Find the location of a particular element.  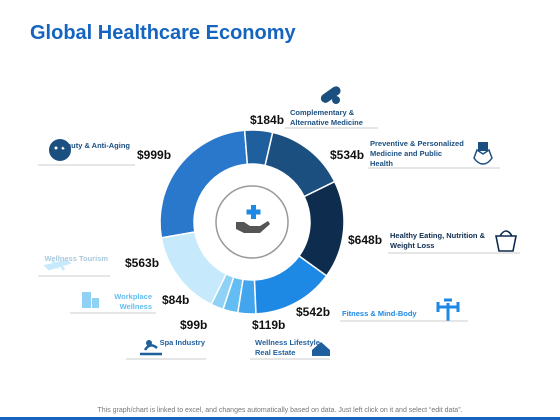

value-label: $563b is located at coordinates (142, 263).